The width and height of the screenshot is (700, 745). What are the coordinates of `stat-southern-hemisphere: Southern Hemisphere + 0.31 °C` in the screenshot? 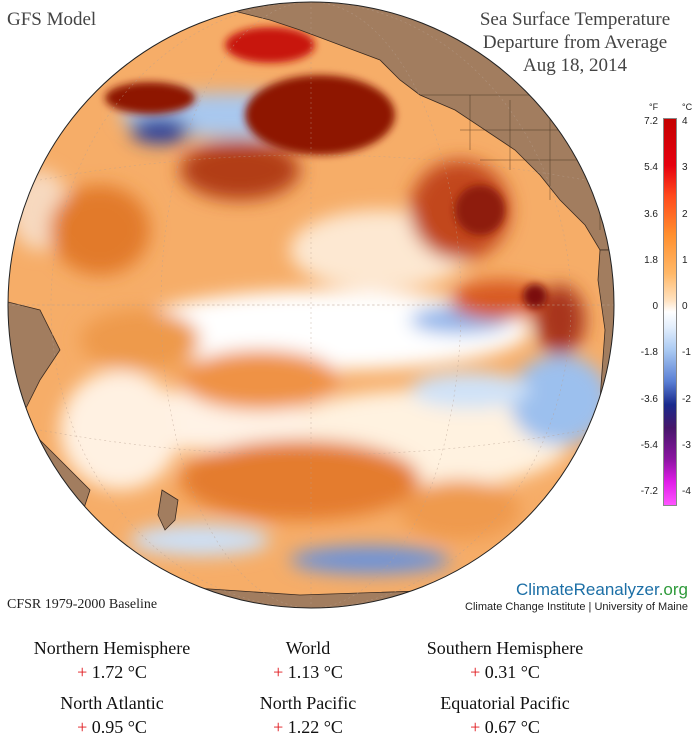 It's located at (505, 660).